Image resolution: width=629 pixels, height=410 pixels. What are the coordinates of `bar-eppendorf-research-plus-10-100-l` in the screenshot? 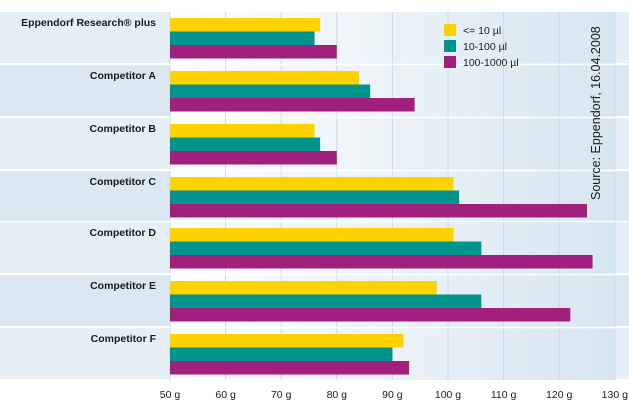 It's located at (242, 38).